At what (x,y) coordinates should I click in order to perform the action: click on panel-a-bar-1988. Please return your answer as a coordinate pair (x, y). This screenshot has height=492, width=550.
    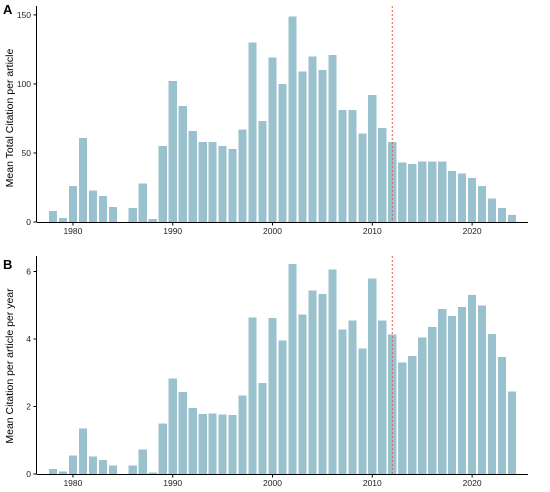
    Looking at the image, I should click on (152, 220).